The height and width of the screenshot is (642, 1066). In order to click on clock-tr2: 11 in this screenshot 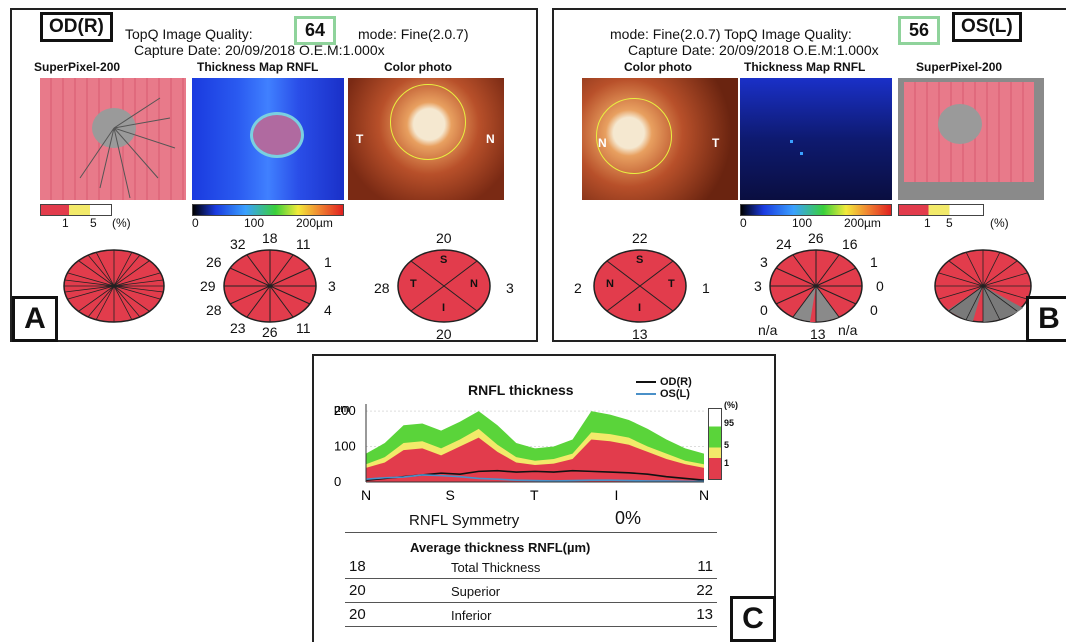, I will do `click(303, 244)`.